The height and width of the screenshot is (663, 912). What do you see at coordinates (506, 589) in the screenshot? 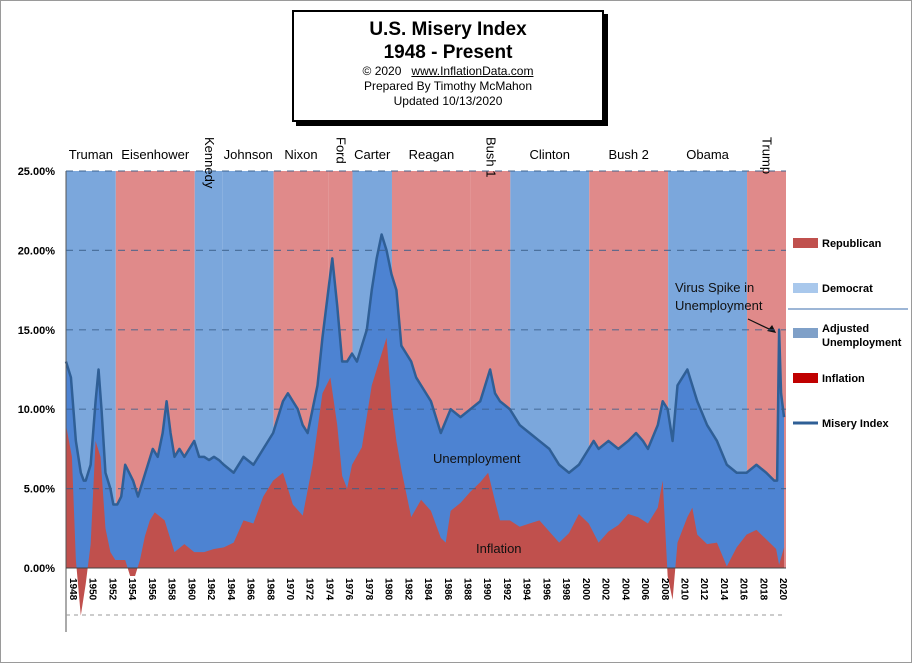
I see `x-tick-label: 1992` at bounding box center [506, 589].